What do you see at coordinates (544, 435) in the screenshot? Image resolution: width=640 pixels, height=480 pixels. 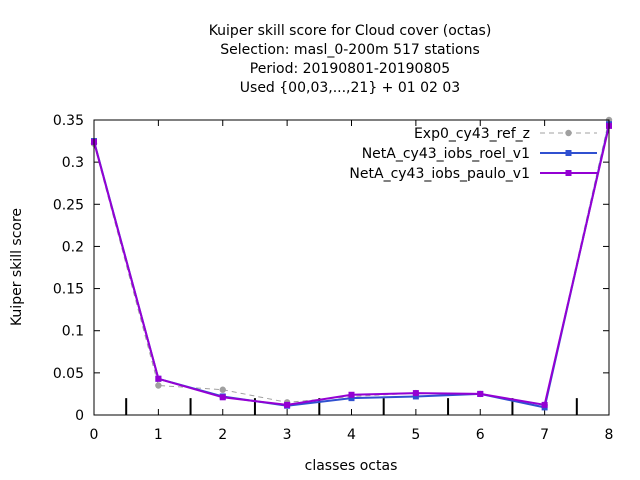 I see `x-tick-label: 7` at bounding box center [544, 435].